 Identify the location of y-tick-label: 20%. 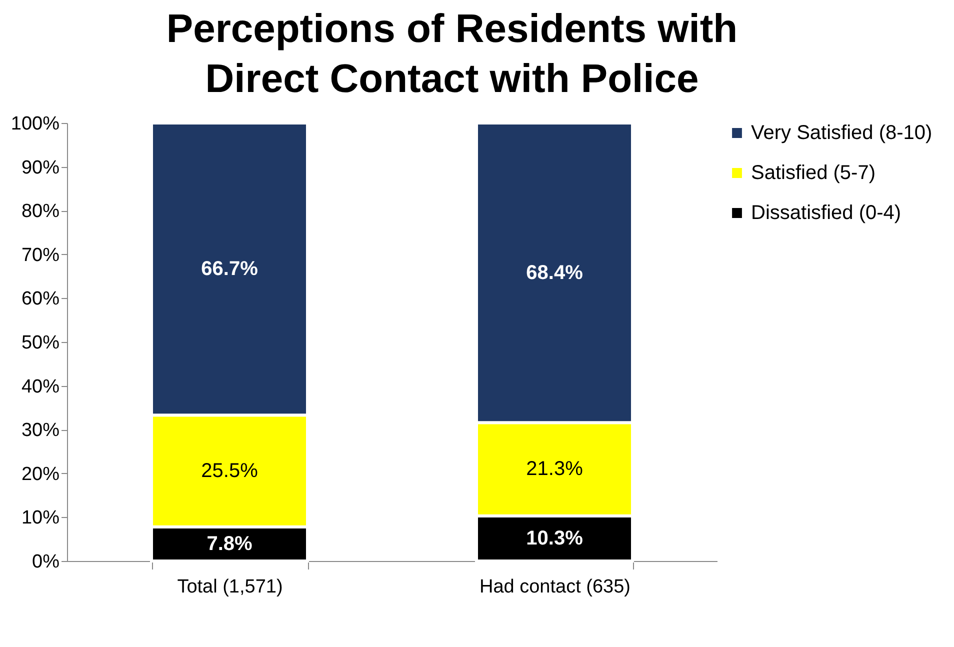
(40, 474).